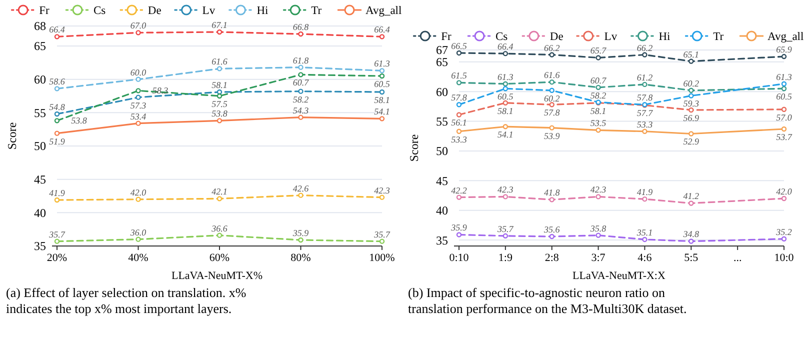 The width and height of the screenshot is (805, 338). Describe the element at coordinates (691, 103) in the screenshot. I see `data-label: 59.3` at that location.